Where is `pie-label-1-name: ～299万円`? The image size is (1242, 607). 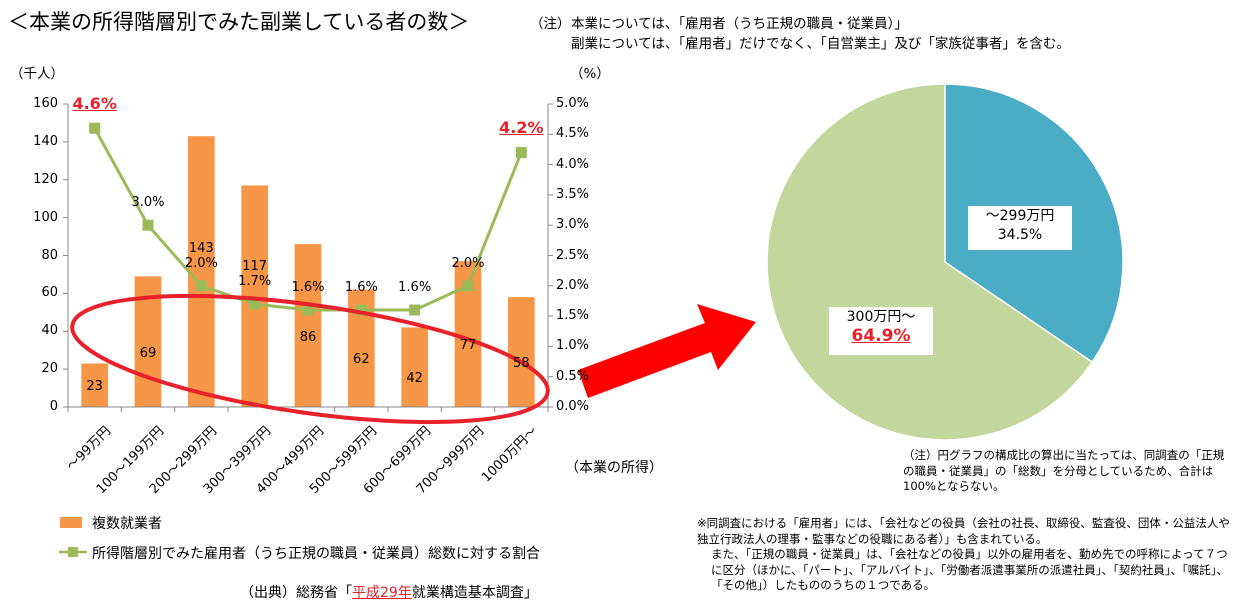
pie-label-1-name: ～299万円 is located at coordinates (1020, 216).